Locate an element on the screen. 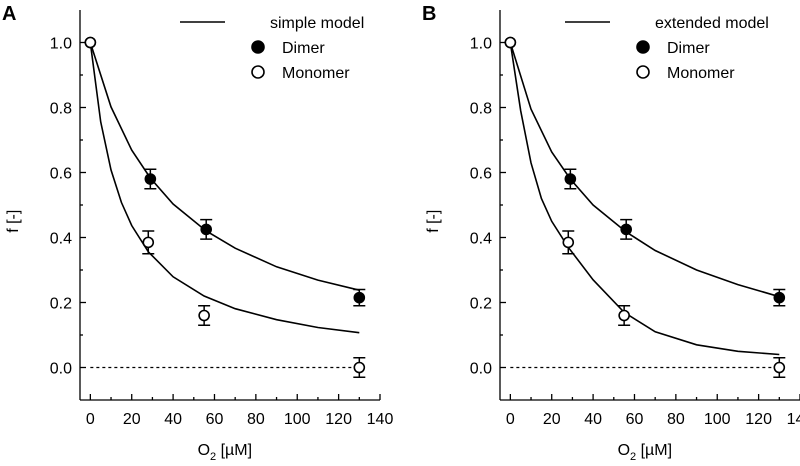  legend-label-model: extended model is located at coordinates (712, 23).